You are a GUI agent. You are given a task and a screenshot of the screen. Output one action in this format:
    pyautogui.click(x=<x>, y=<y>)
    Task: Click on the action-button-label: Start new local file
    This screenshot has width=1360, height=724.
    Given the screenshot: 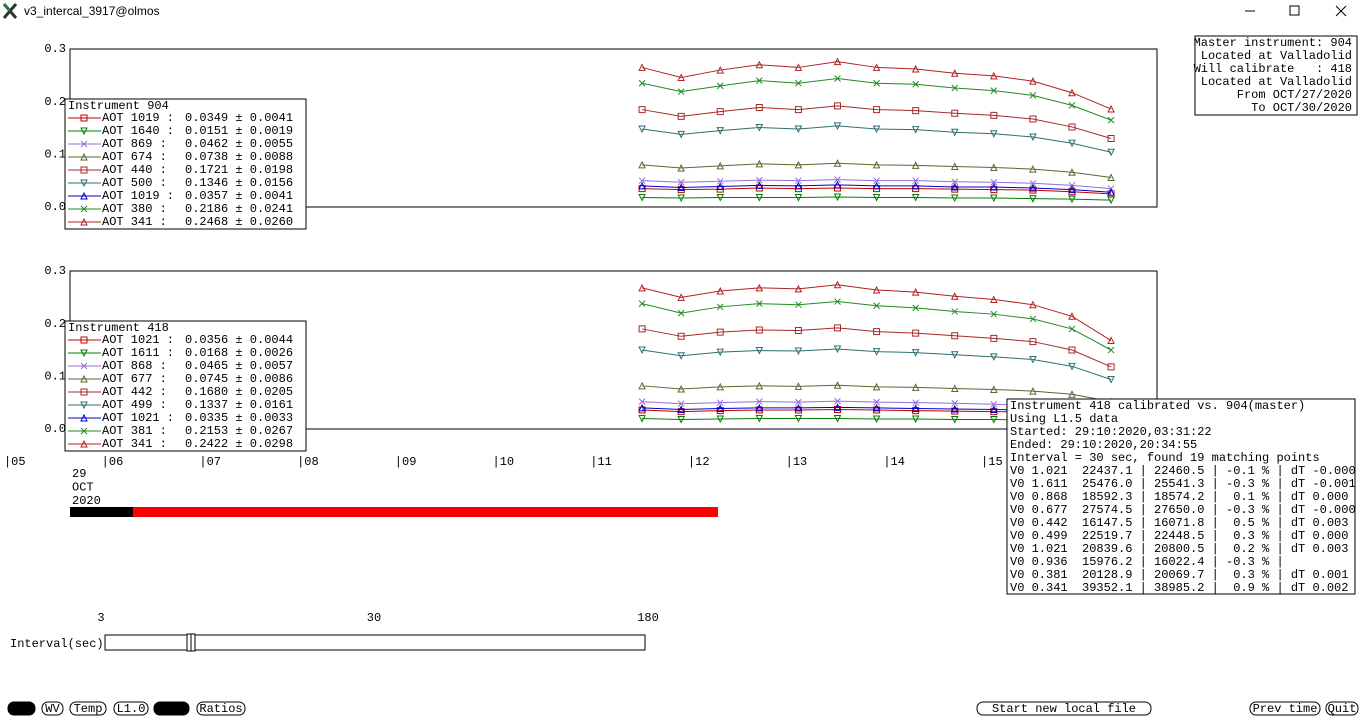 What is the action you would take?
    pyautogui.click(x=1064, y=709)
    